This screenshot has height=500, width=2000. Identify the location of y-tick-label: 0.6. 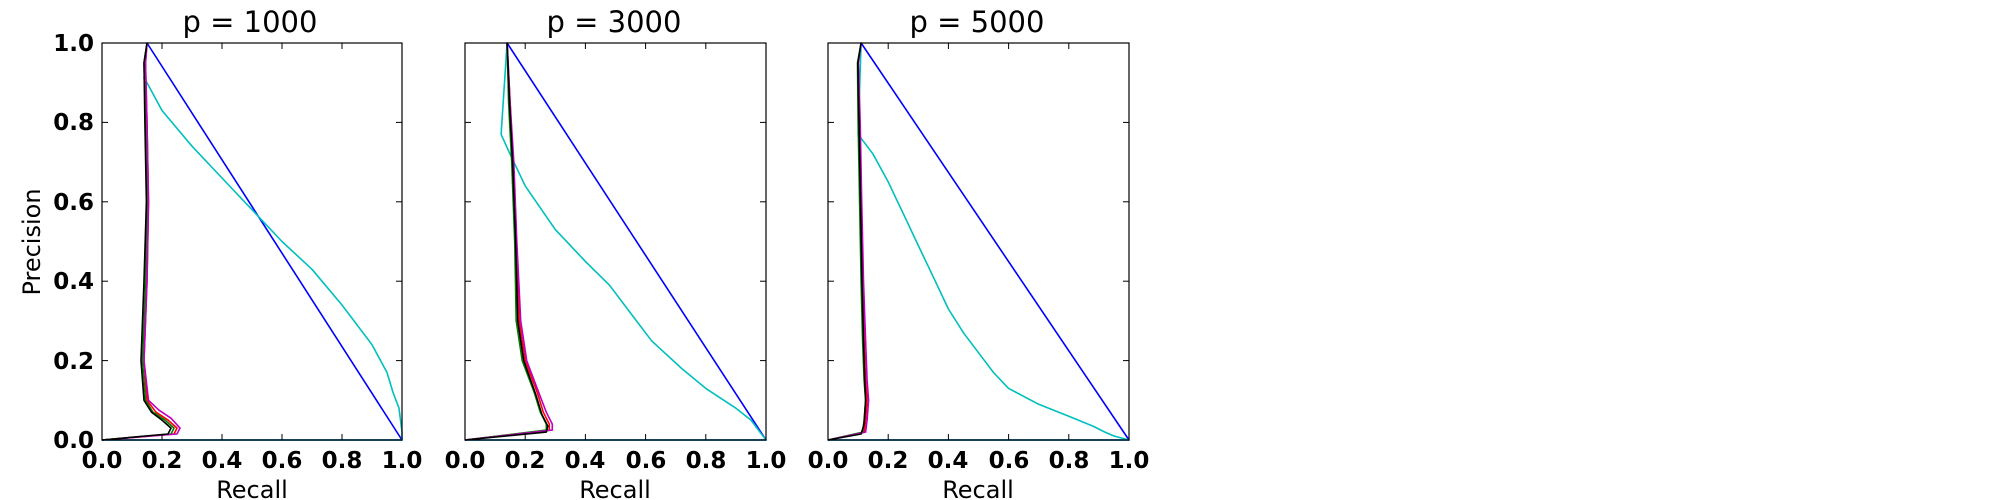
(73, 203).